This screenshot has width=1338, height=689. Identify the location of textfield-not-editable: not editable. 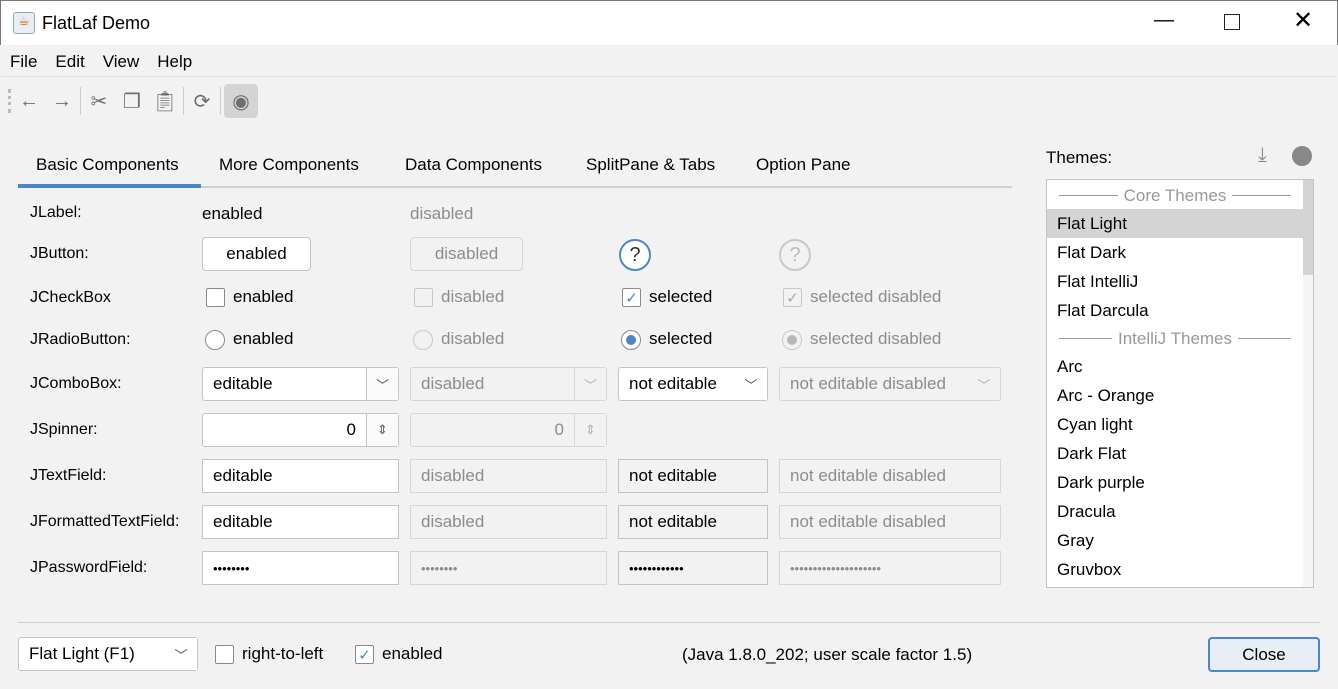
(693, 476).